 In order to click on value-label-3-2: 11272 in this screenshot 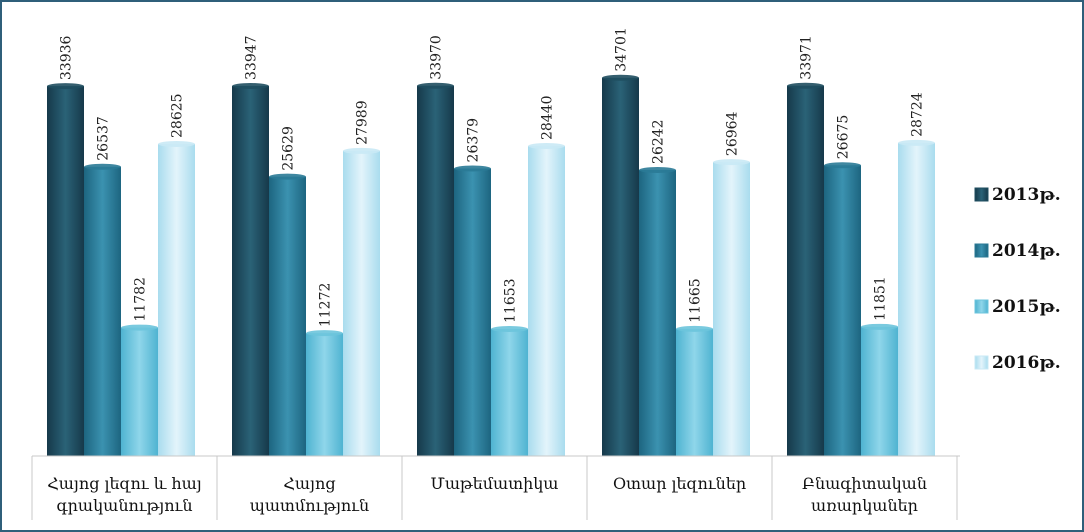, I will do `click(326, 305)`.